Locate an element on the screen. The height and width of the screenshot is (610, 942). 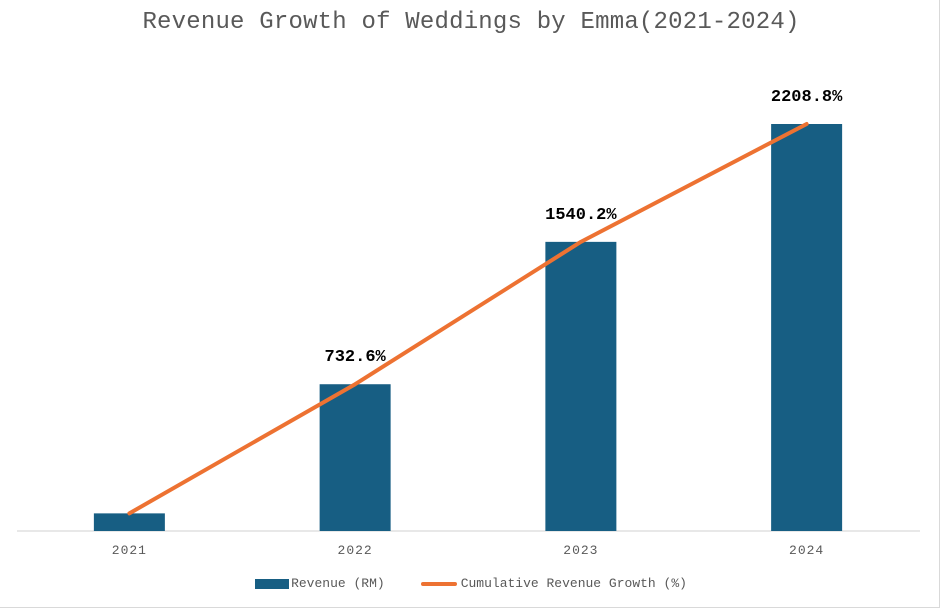
legend-swatch-growth is located at coordinates (438, 583).